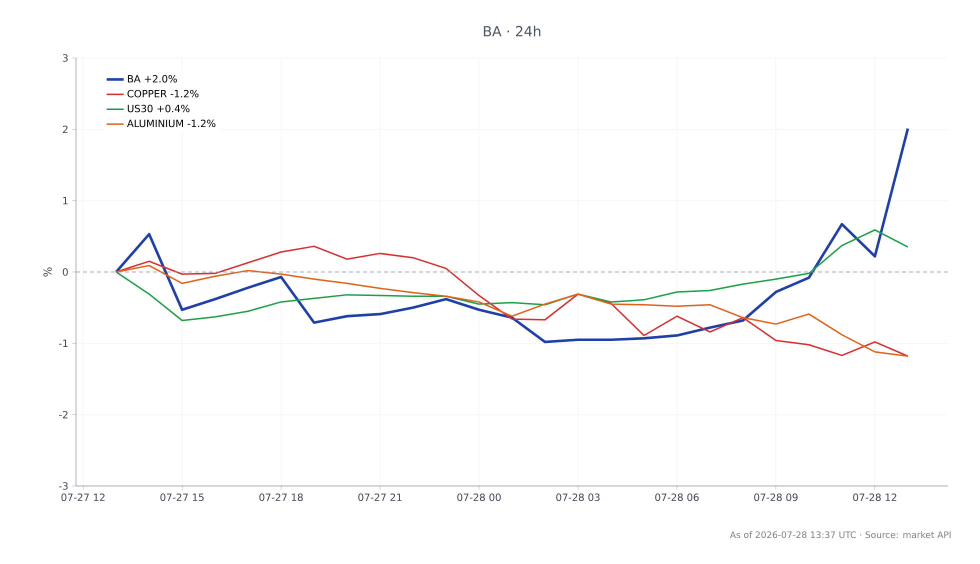  Describe the element at coordinates (159, 108) in the screenshot. I see `legend-label: US30 +0.4%` at that location.